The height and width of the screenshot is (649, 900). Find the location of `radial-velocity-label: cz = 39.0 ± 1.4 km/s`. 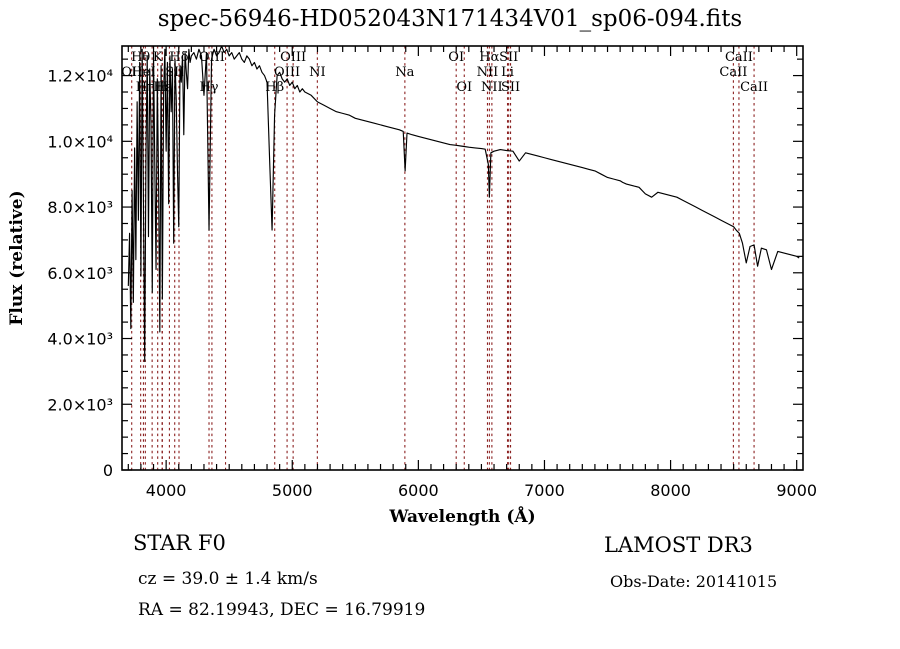

radial-velocity-label: cz = 39.0 ± 1.4 km/s is located at coordinates (228, 579).